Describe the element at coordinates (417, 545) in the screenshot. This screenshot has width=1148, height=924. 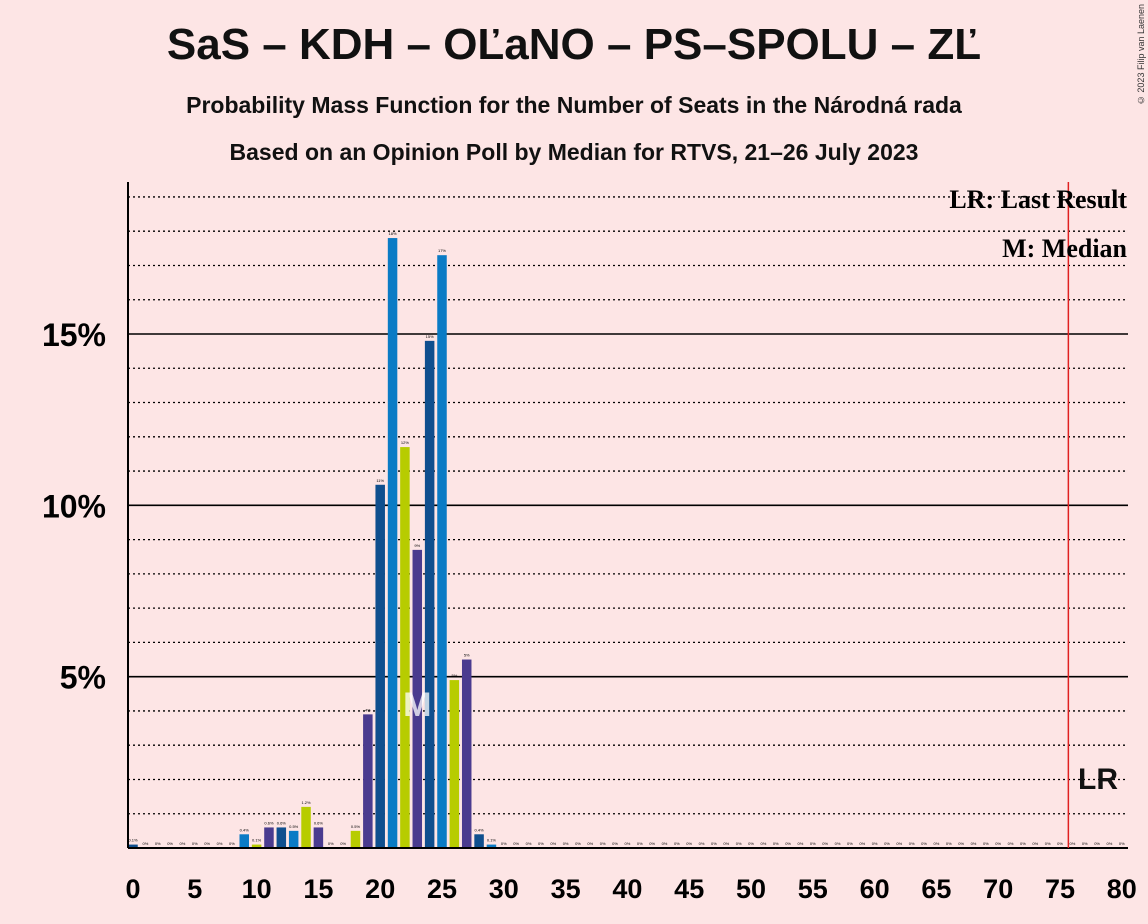
I see `data-label-23: 9%` at that location.